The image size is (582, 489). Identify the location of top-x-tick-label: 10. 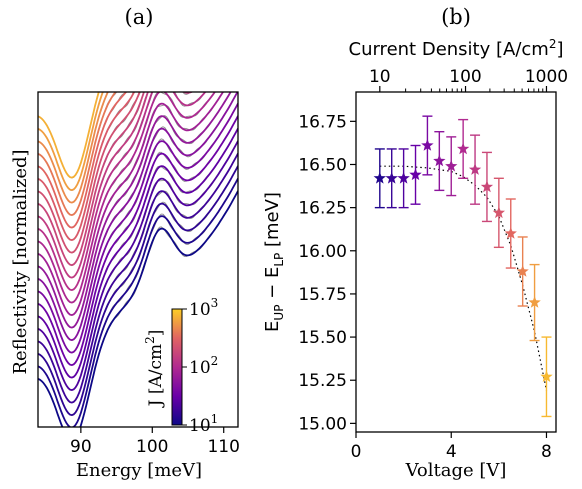
(380, 77).